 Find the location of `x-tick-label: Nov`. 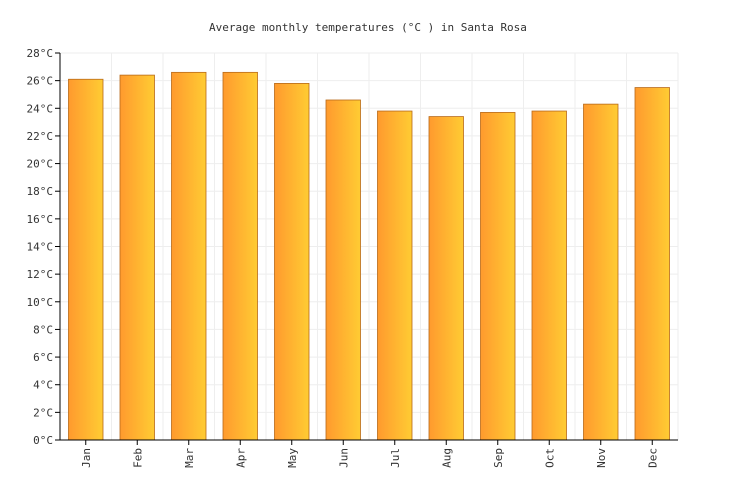

x-tick-label: Nov is located at coordinates (601, 458).